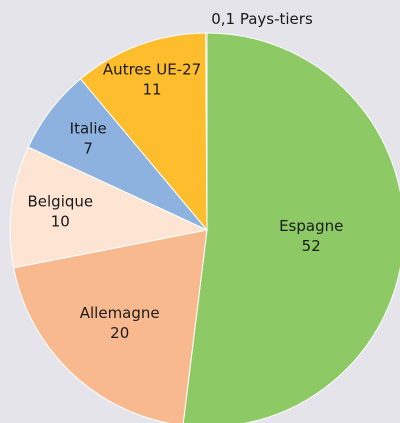  What do you see at coordinates (119, 333) in the screenshot?
I see `value-label: 20` at bounding box center [119, 333].